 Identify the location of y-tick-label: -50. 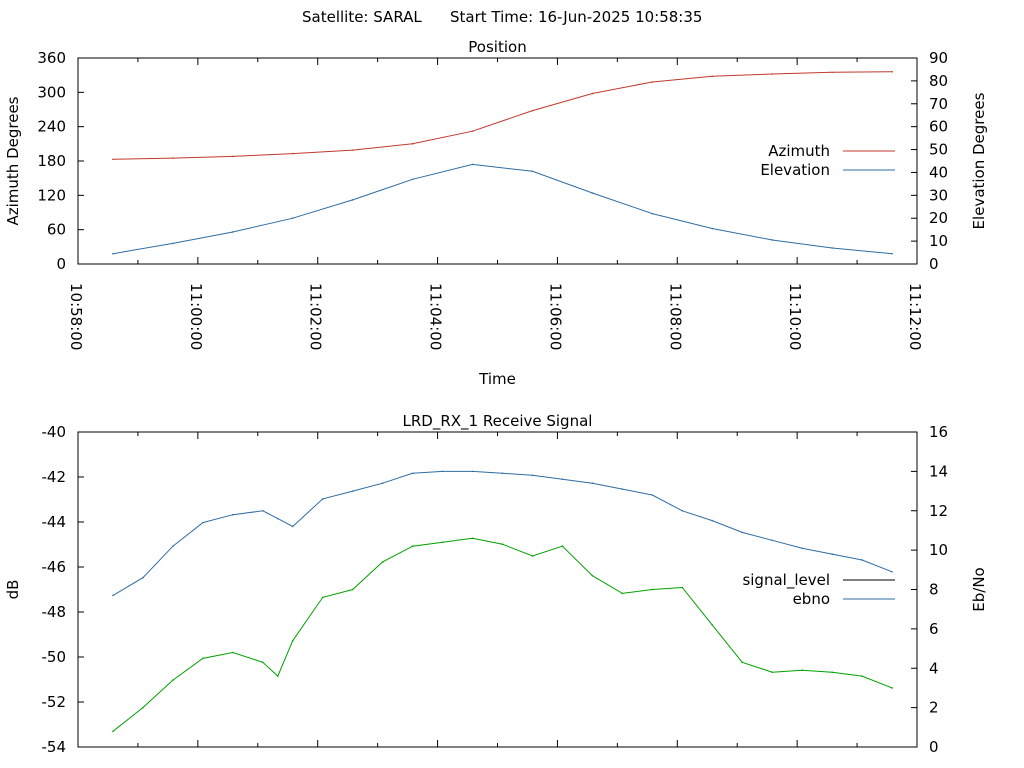
(54, 657).